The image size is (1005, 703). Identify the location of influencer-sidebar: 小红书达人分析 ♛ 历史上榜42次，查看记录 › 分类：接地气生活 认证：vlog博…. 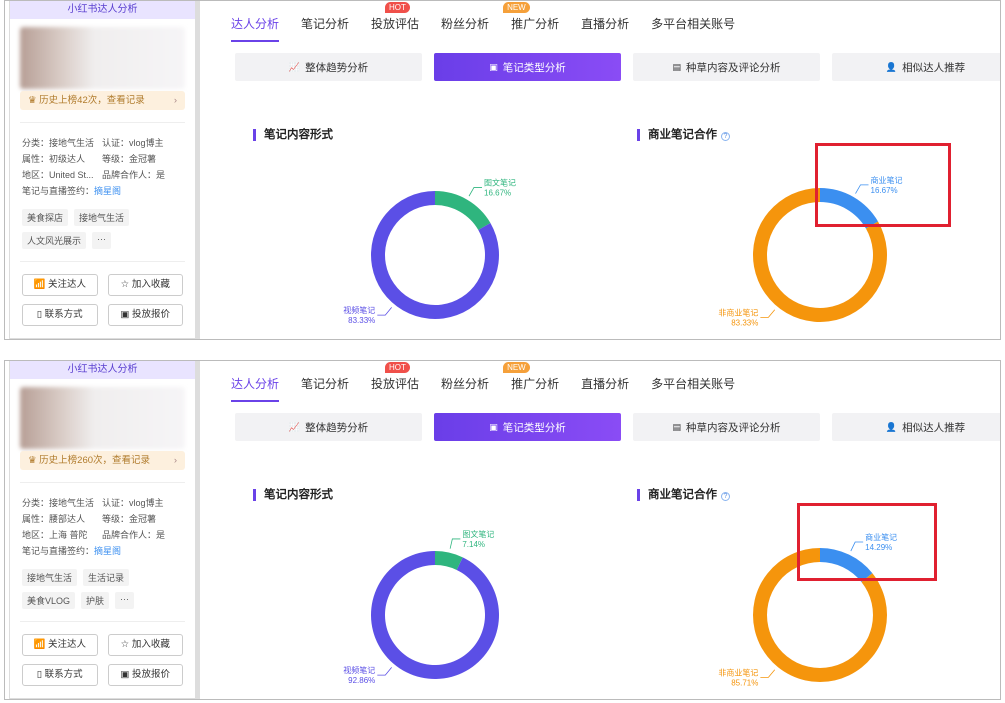
(102, 170).